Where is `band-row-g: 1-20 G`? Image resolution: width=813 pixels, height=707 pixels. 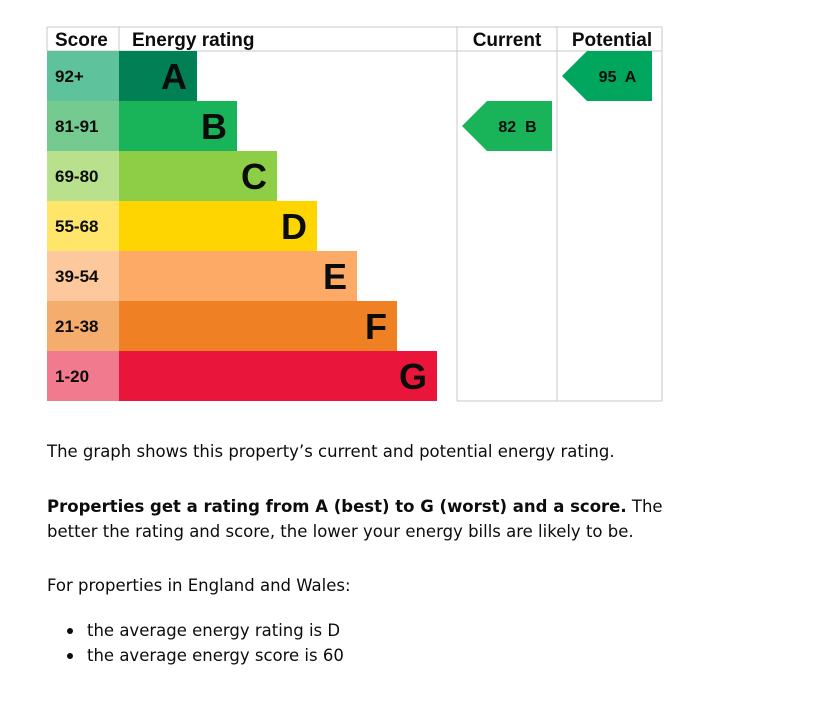 band-row-g: 1-20 G is located at coordinates (242, 376).